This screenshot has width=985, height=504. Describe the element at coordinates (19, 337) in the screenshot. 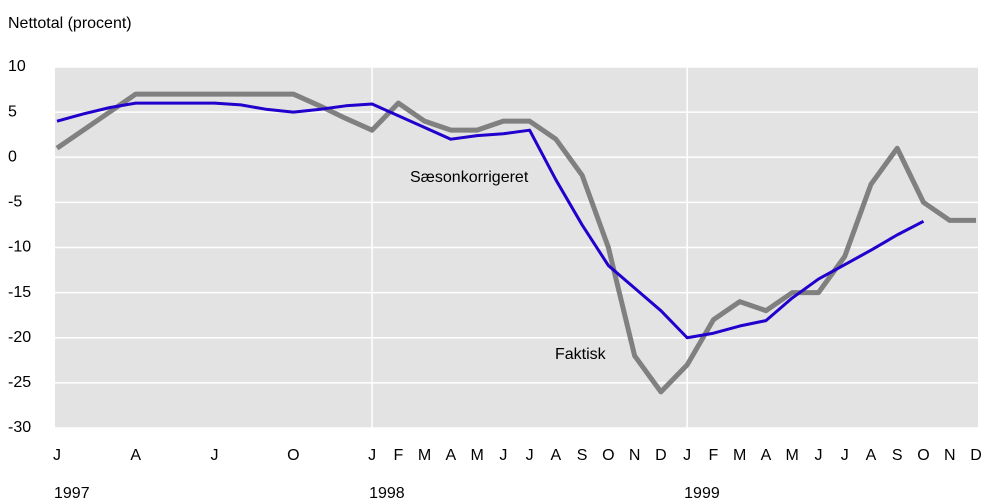

I see `y-tick-label: -20` at that location.